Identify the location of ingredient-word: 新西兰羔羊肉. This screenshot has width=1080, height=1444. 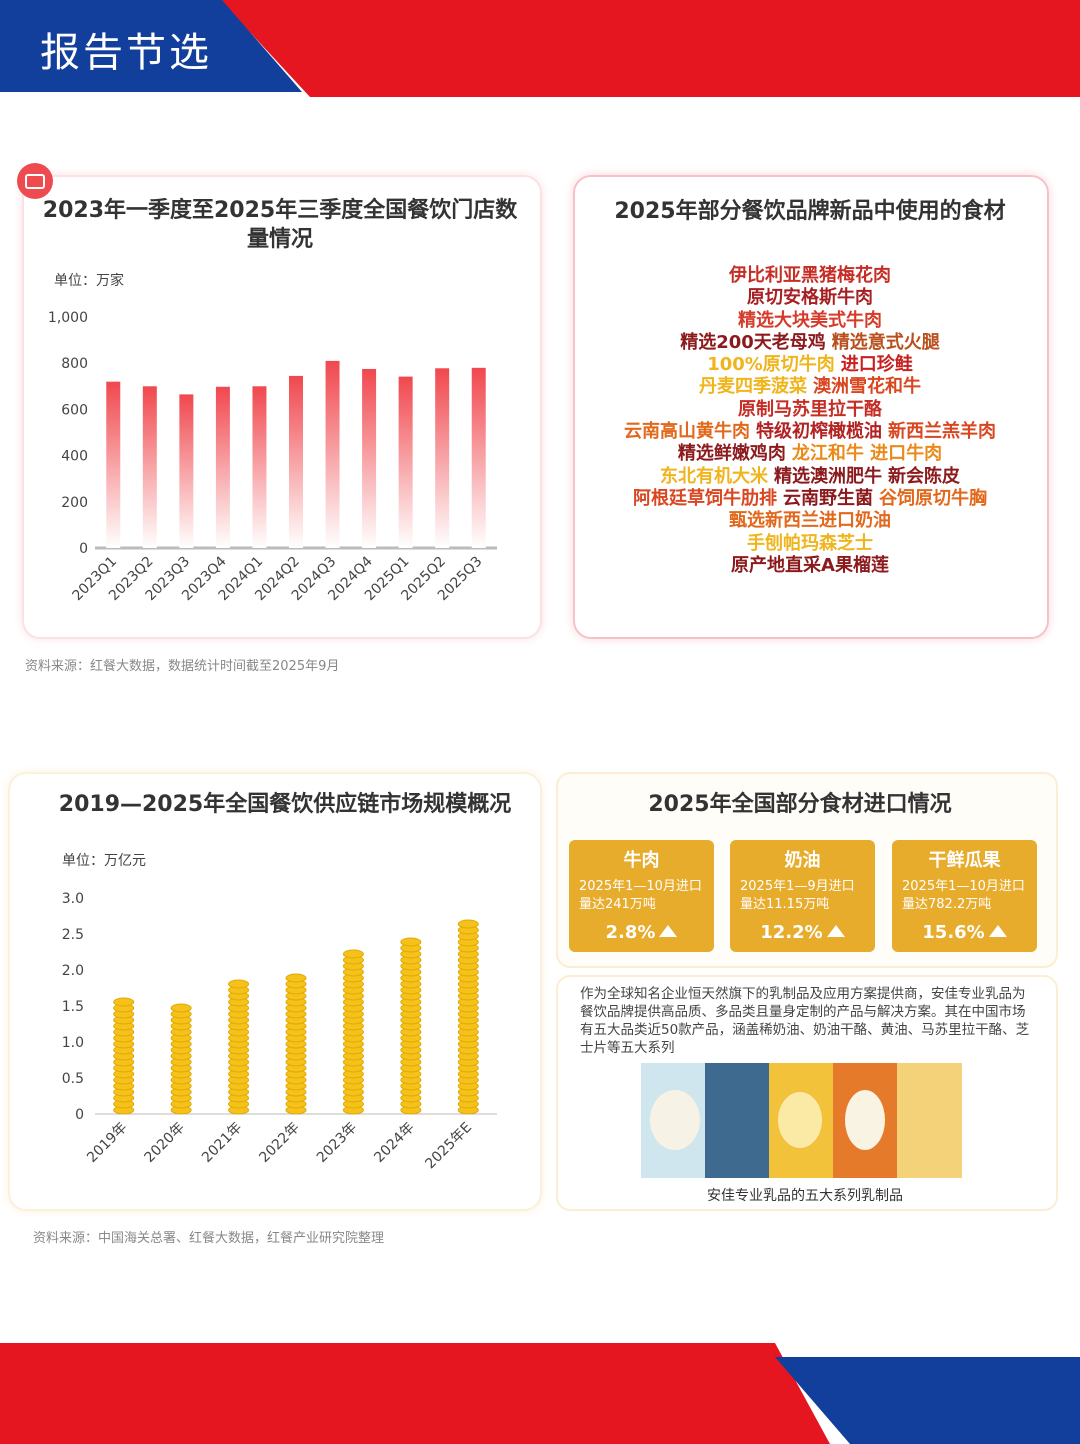
(942, 432).